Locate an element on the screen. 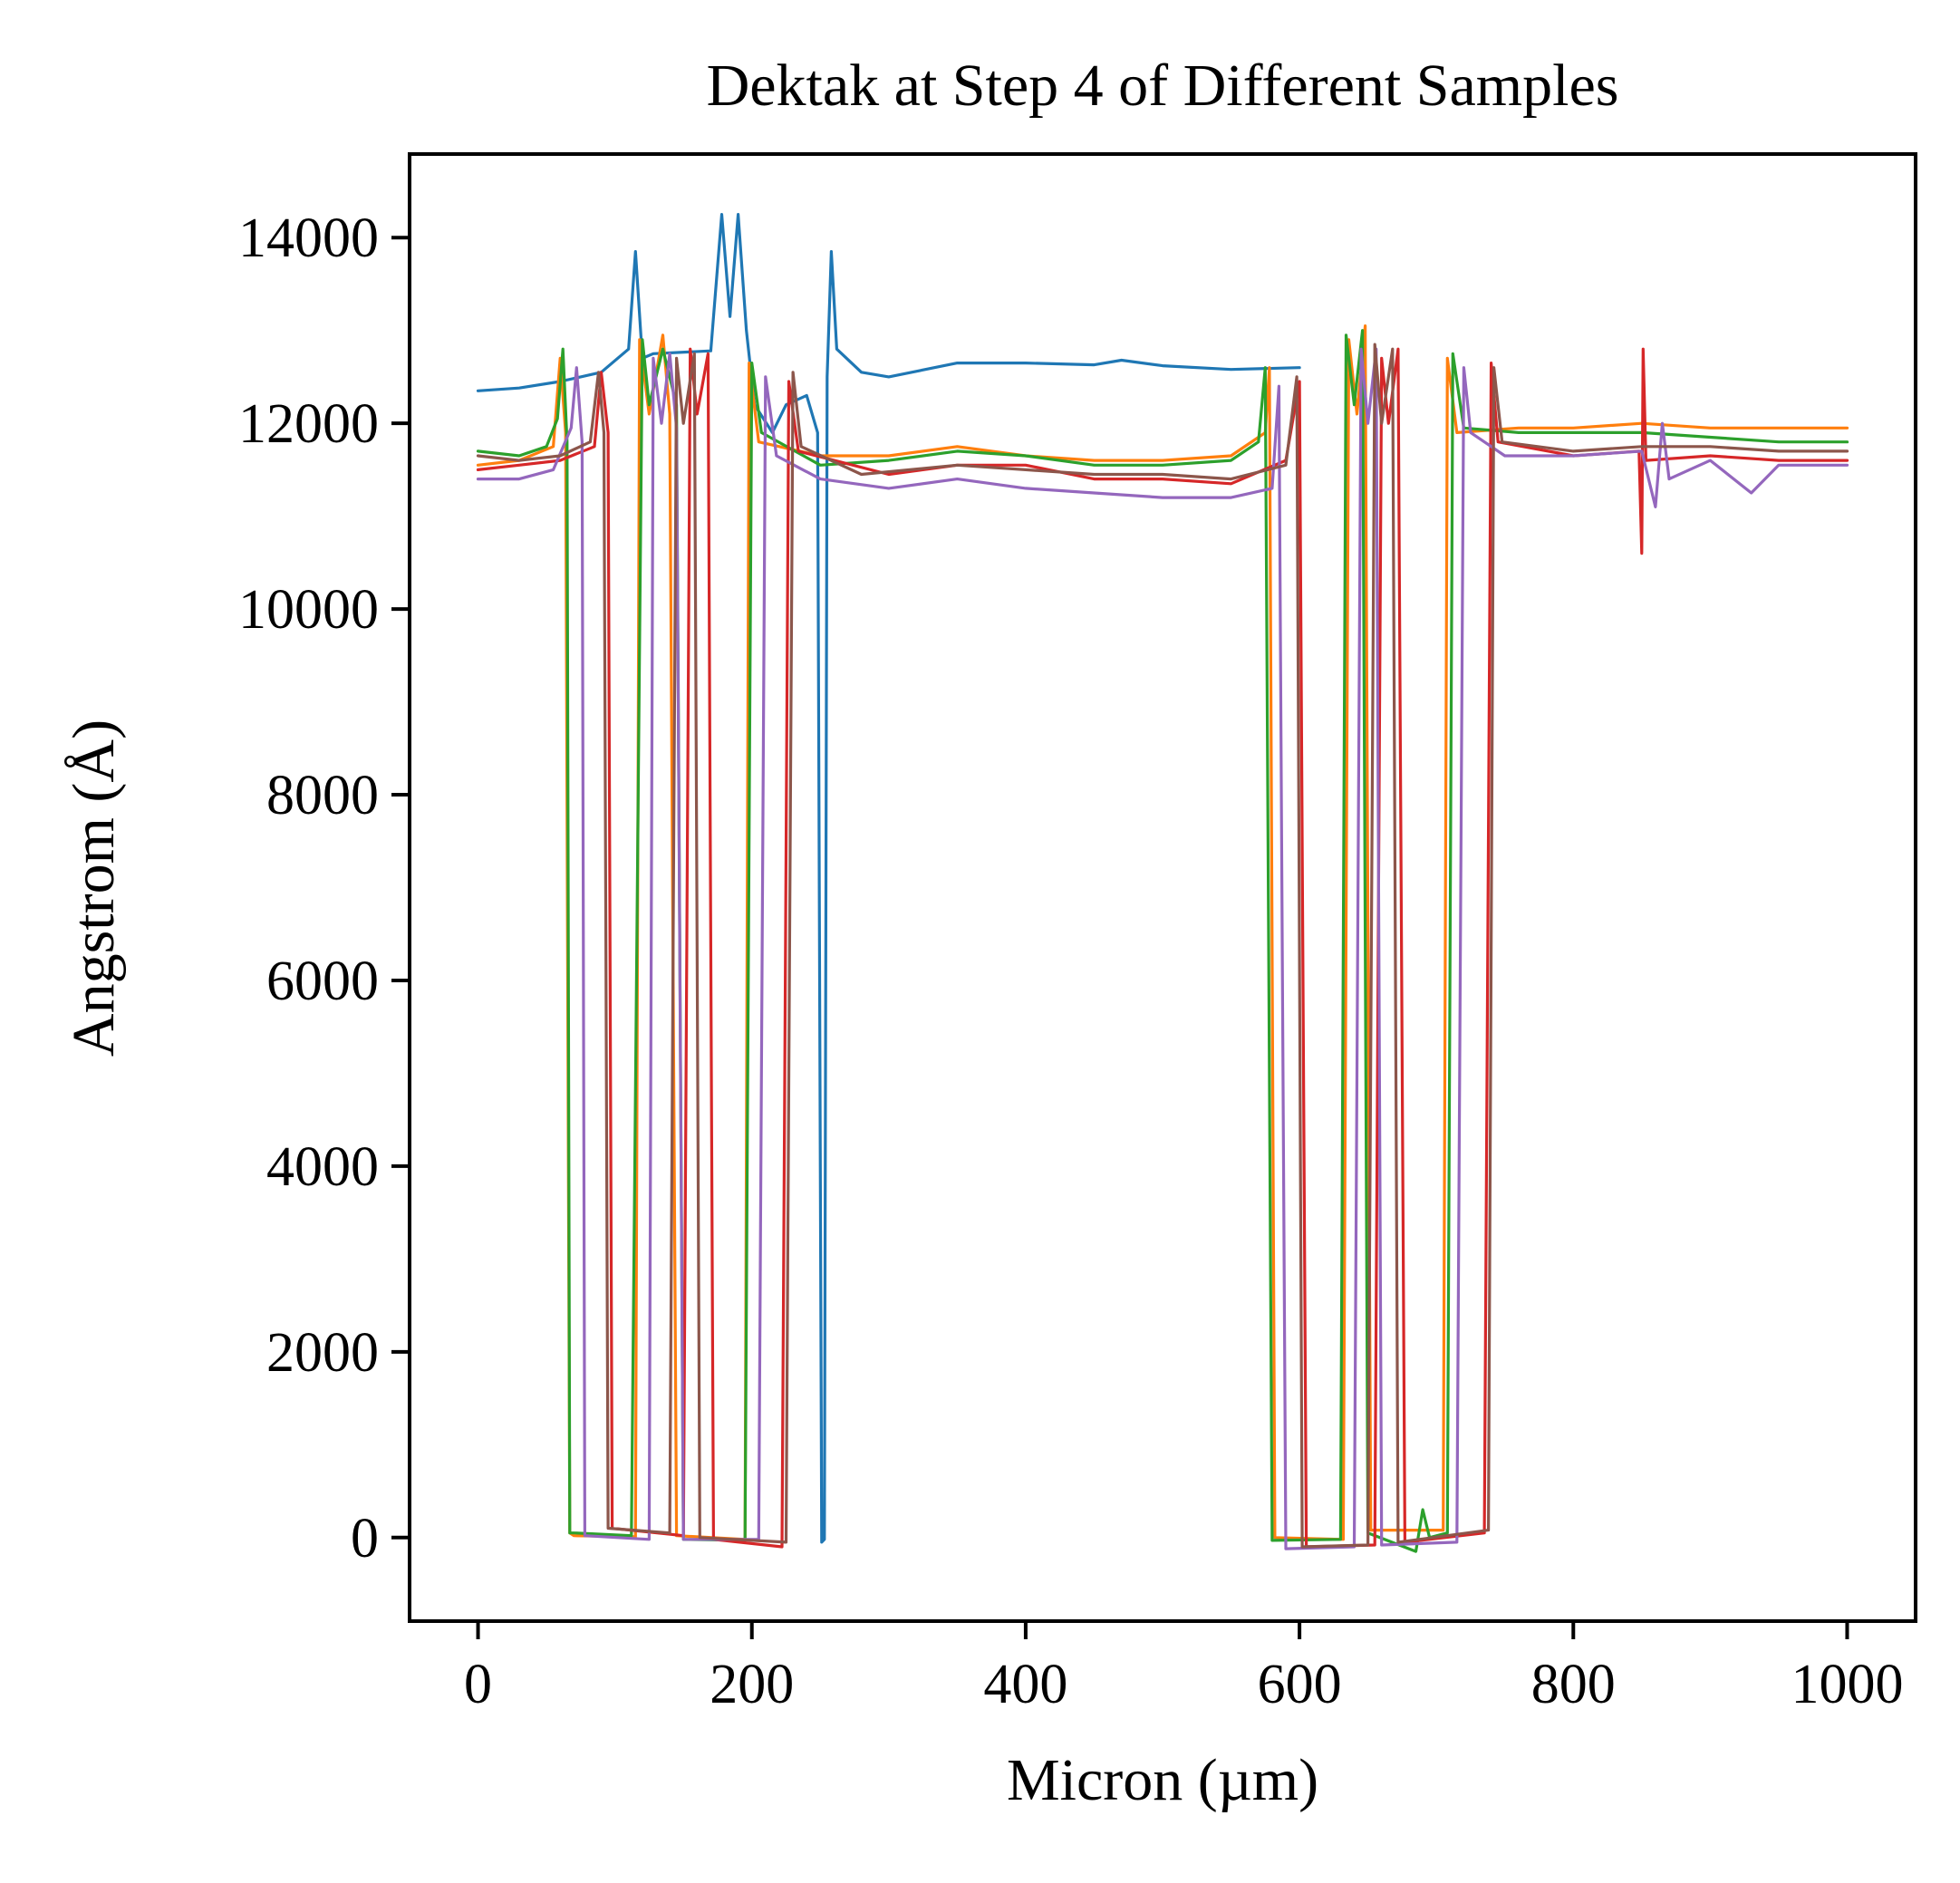 This screenshot has width=1960, height=1883. chart-title: Dektak at Step 4 of Different Samples is located at coordinates (1163, 86).